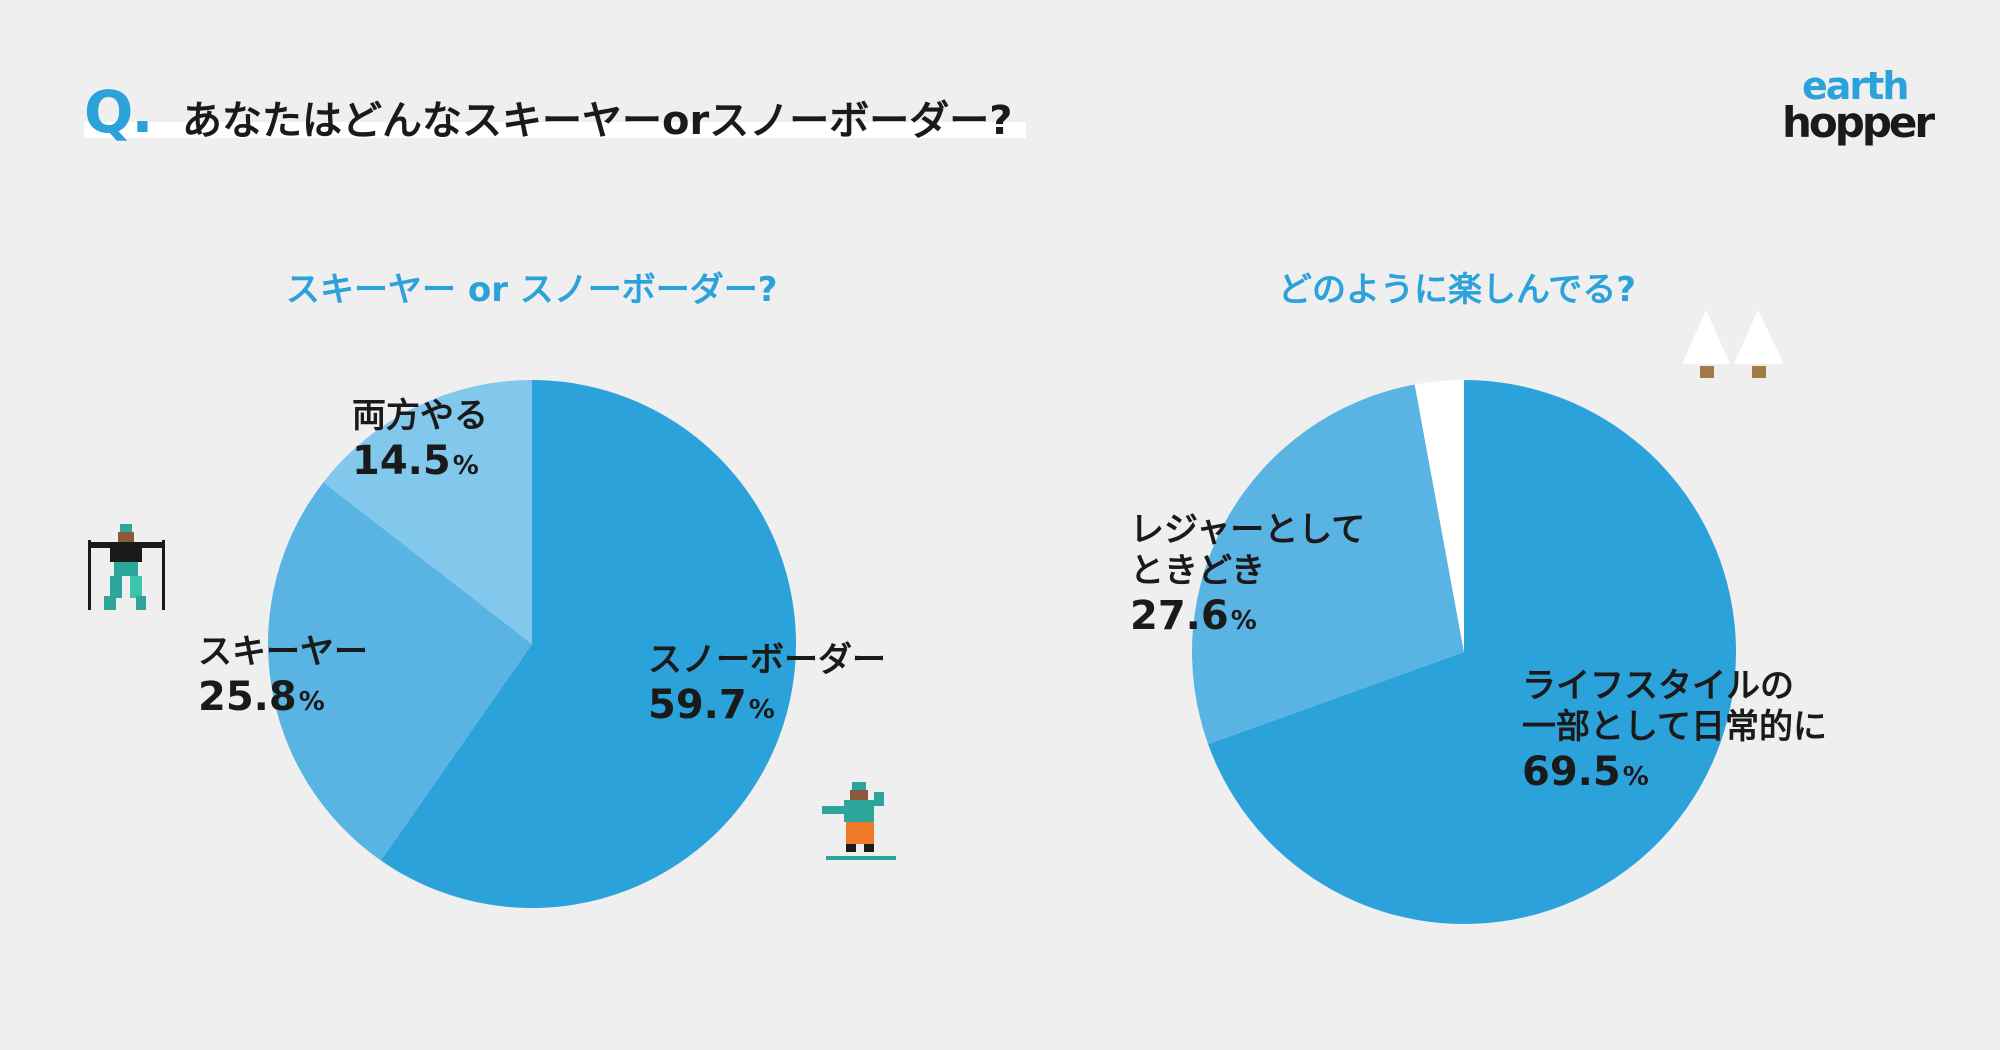 Image resolution: width=2000 pixels, height=1050 pixels. What do you see at coordinates (118, 112) in the screenshot?
I see `q-label: Q.` at bounding box center [118, 112].